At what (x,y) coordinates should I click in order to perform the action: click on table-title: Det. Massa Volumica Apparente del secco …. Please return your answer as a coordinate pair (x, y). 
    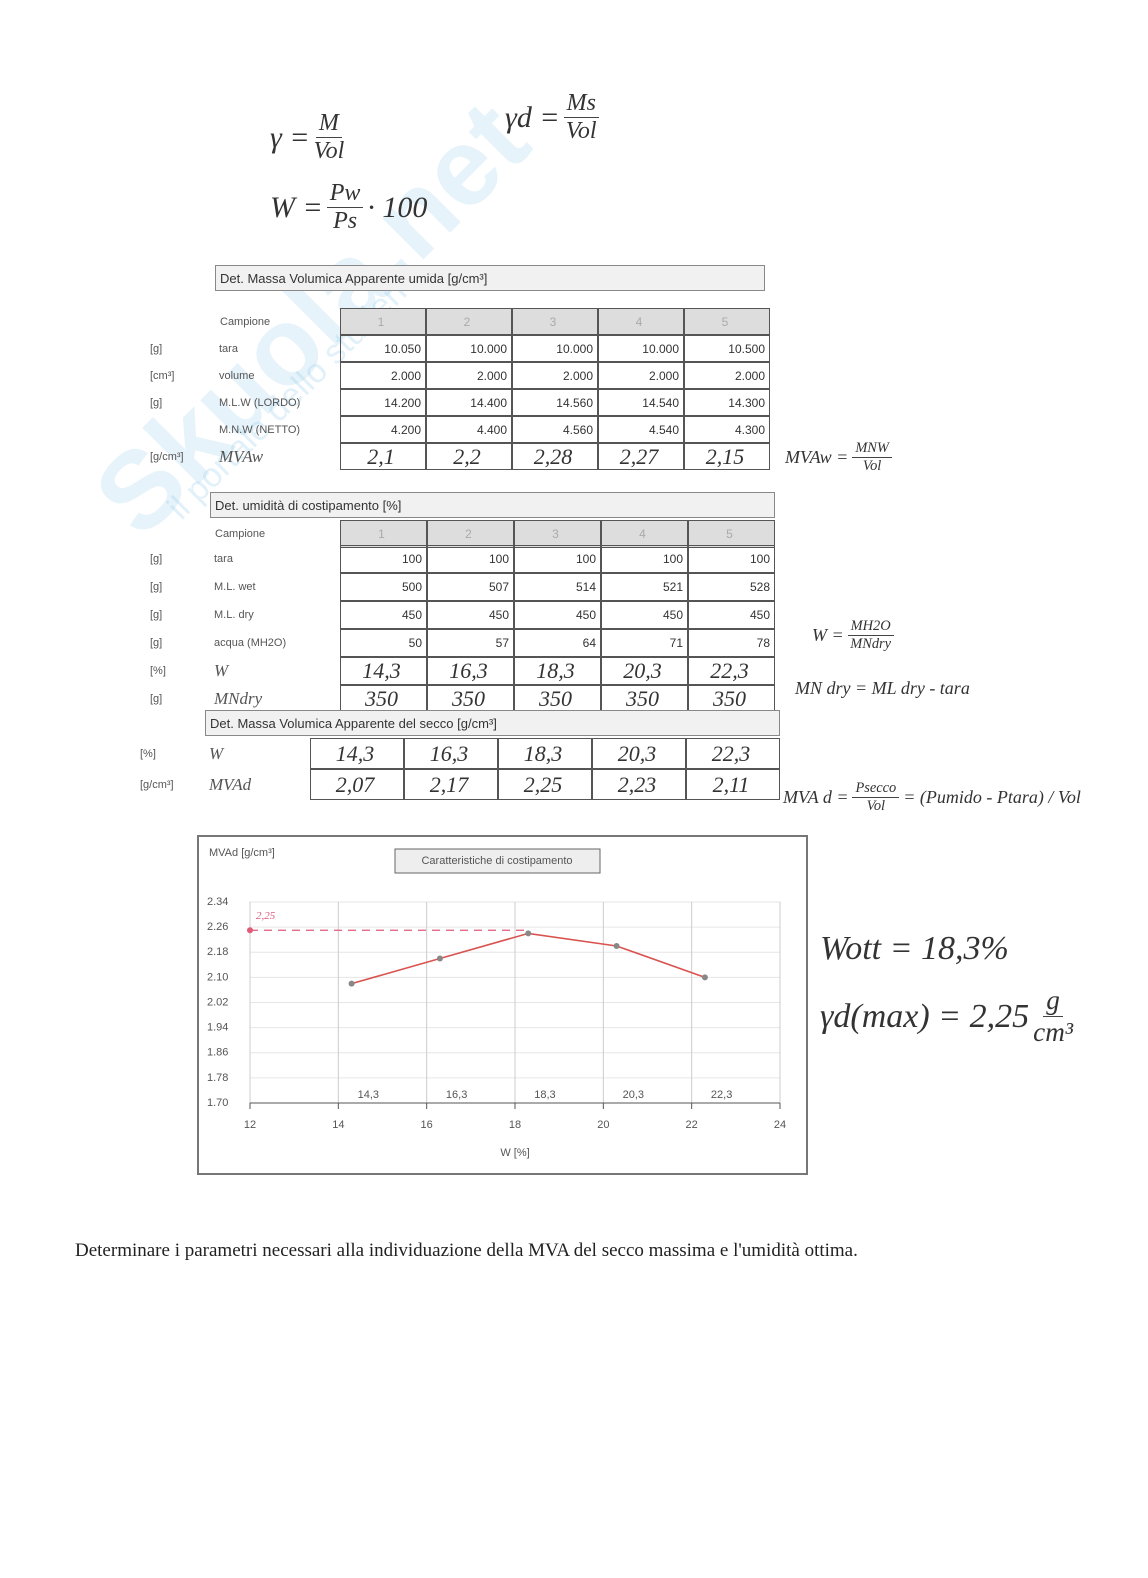
    Looking at the image, I should click on (492, 723).